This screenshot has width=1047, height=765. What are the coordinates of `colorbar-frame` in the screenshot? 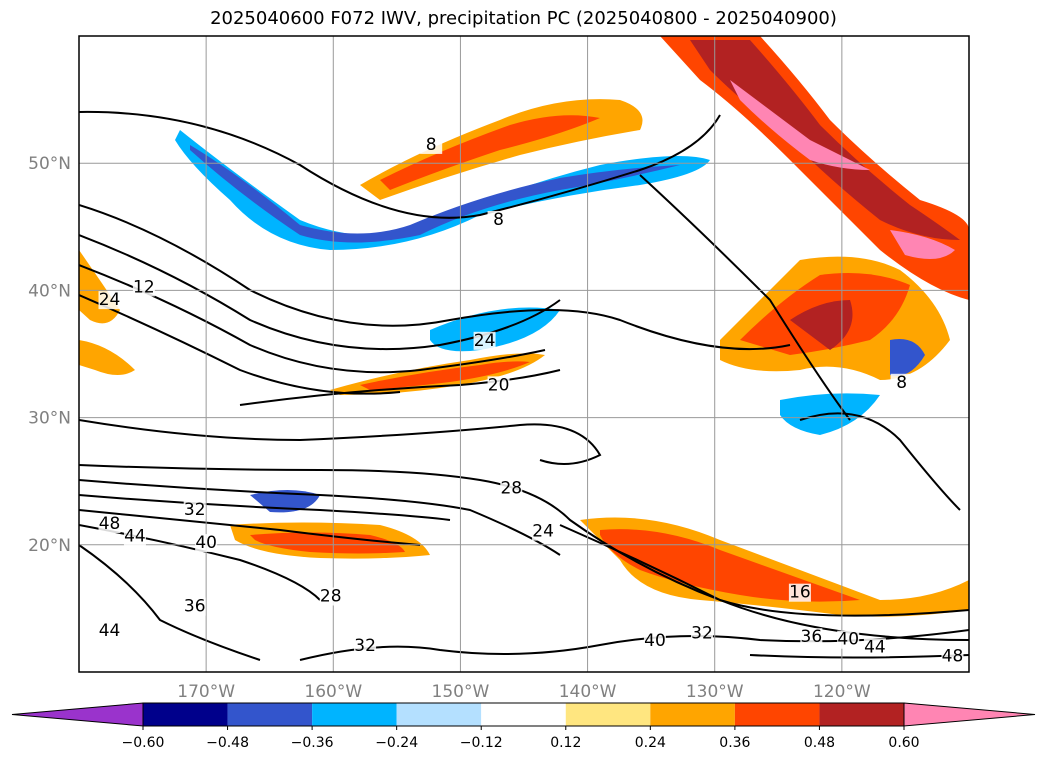 It's located at (523, 714).